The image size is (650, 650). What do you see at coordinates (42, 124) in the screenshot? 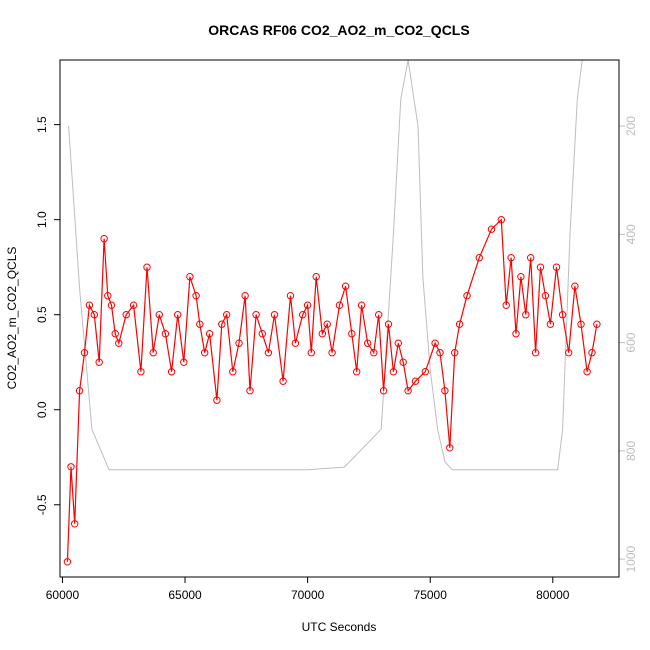
I see `y-tick-label: 1.5` at bounding box center [42, 124].